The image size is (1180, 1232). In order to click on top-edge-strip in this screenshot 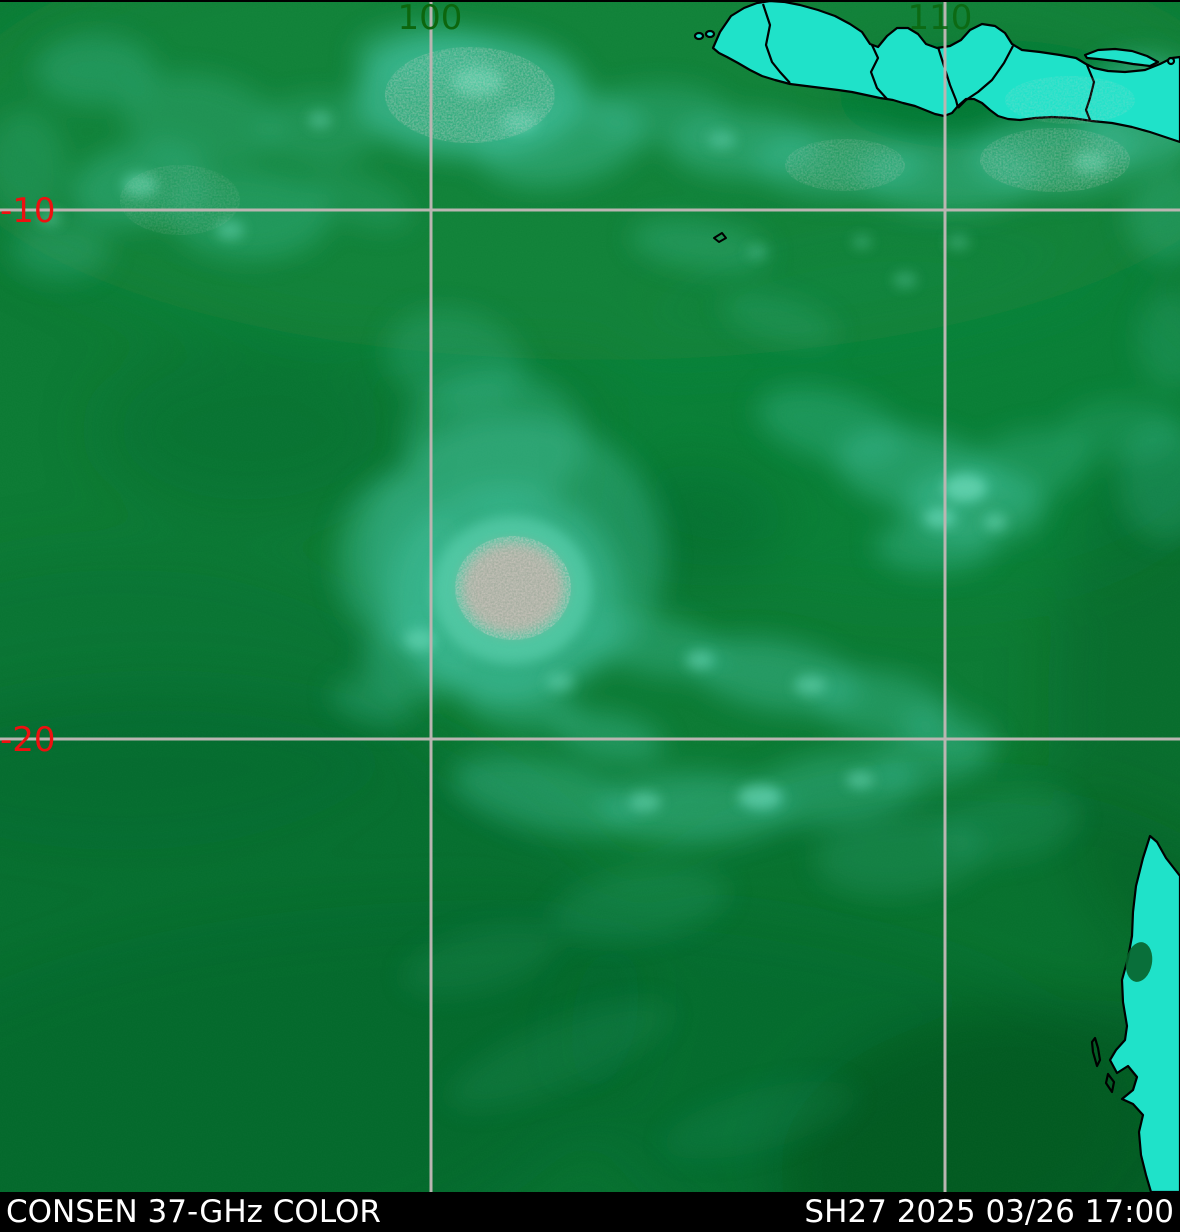, I will do `click(590, 1)`.